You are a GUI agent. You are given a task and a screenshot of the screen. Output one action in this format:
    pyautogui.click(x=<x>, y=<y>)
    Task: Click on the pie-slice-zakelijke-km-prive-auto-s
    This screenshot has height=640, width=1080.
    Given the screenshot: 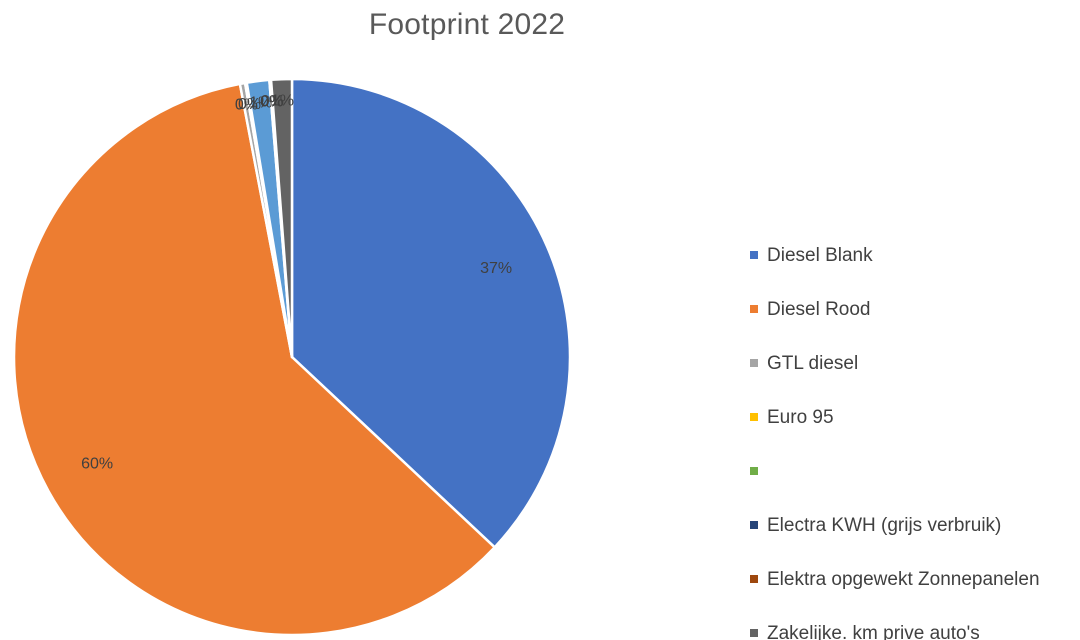 What is the action you would take?
    pyautogui.click(x=281, y=218)
    